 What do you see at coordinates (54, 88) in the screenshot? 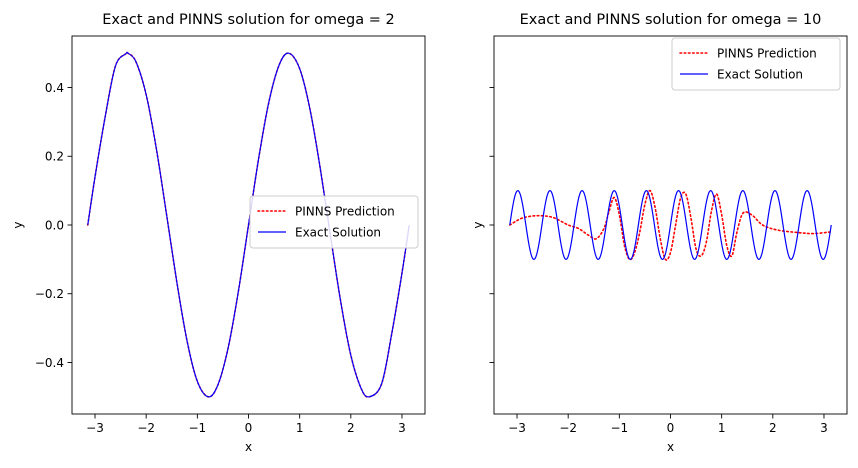
I see `y-tick-label: 0.4` at bounding box center [54, 88].